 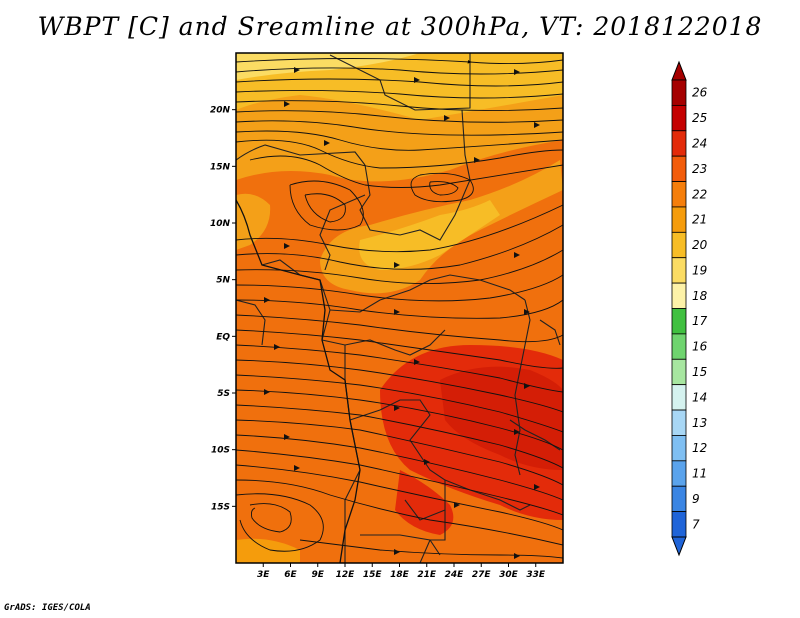 I want to click on colorbar-label: 13, so click(x=699, y=423).